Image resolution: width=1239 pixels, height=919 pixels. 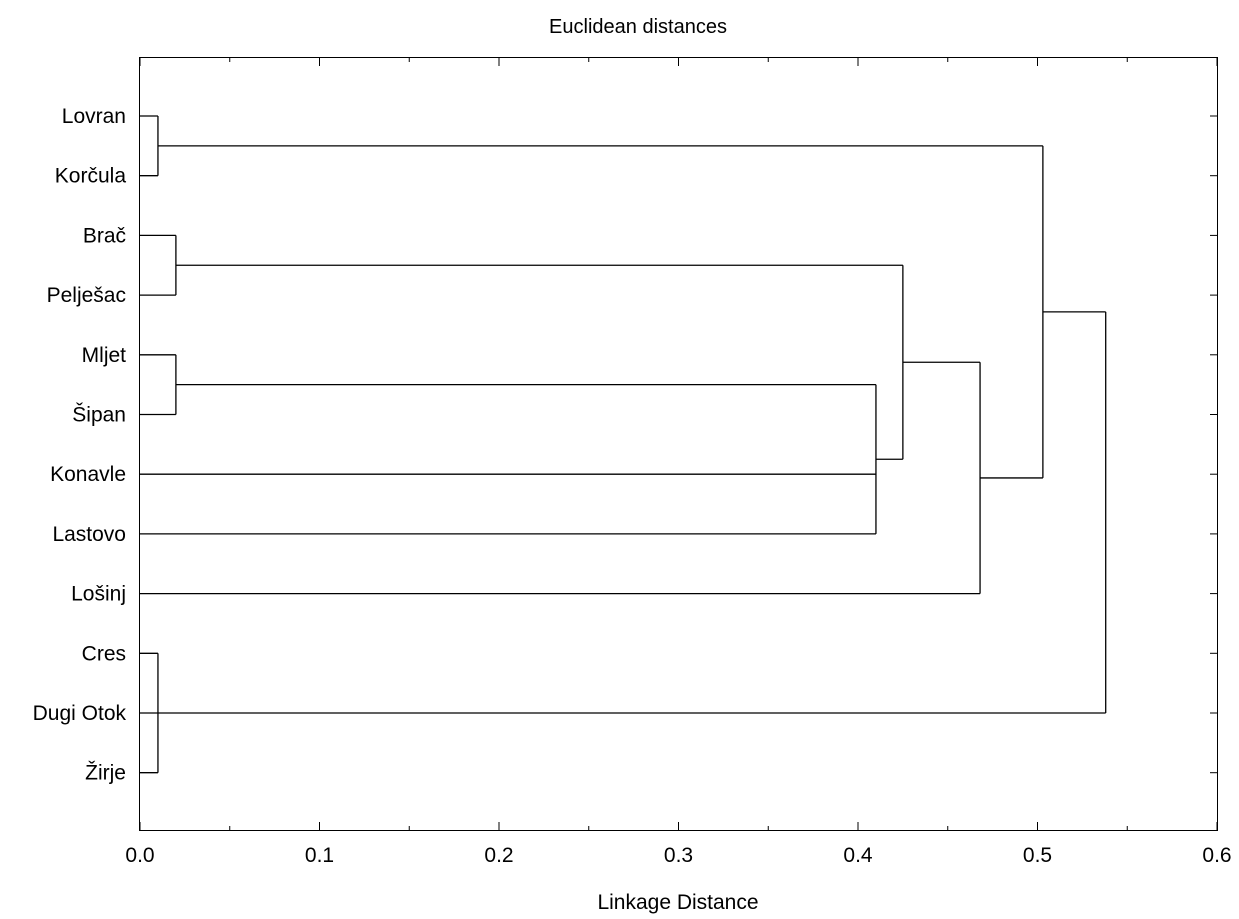 What do you see at coordinates (677, 902) in the screenshot?
I see `x-axis-label: Linkage Distance` at bounding box center [677, 902].